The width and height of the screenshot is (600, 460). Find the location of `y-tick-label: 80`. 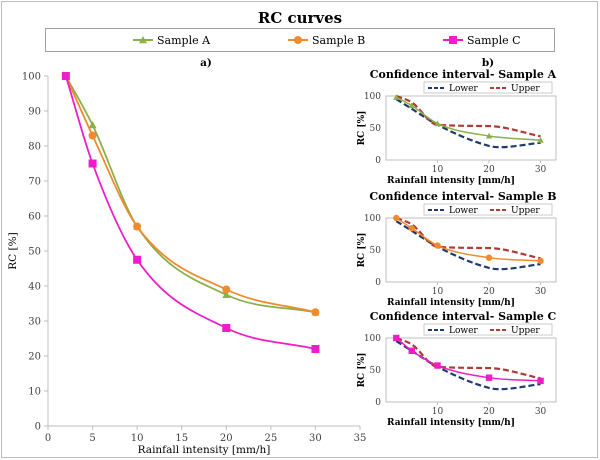

y-tick-label: 80 is located at coordinates (34, 147).